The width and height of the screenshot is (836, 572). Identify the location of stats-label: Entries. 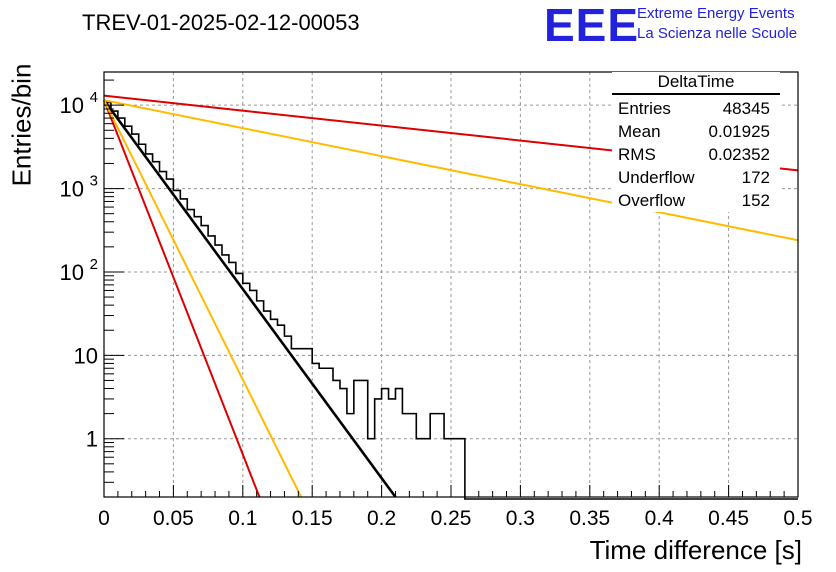
(644, 108).